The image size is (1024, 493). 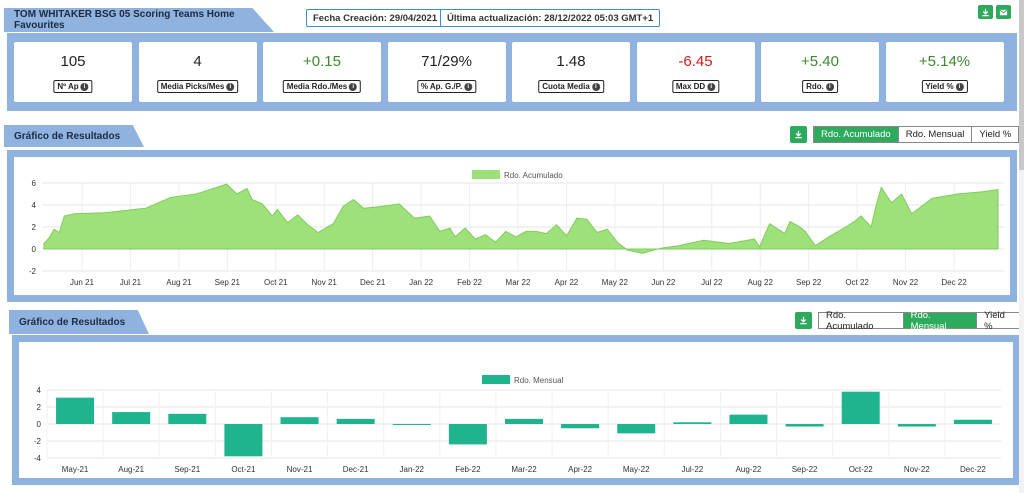 What do you see at coordinates (663, 282) in the screenshot?
I see `x-tick-label: Jun 22` at bounding box center [663, 282].